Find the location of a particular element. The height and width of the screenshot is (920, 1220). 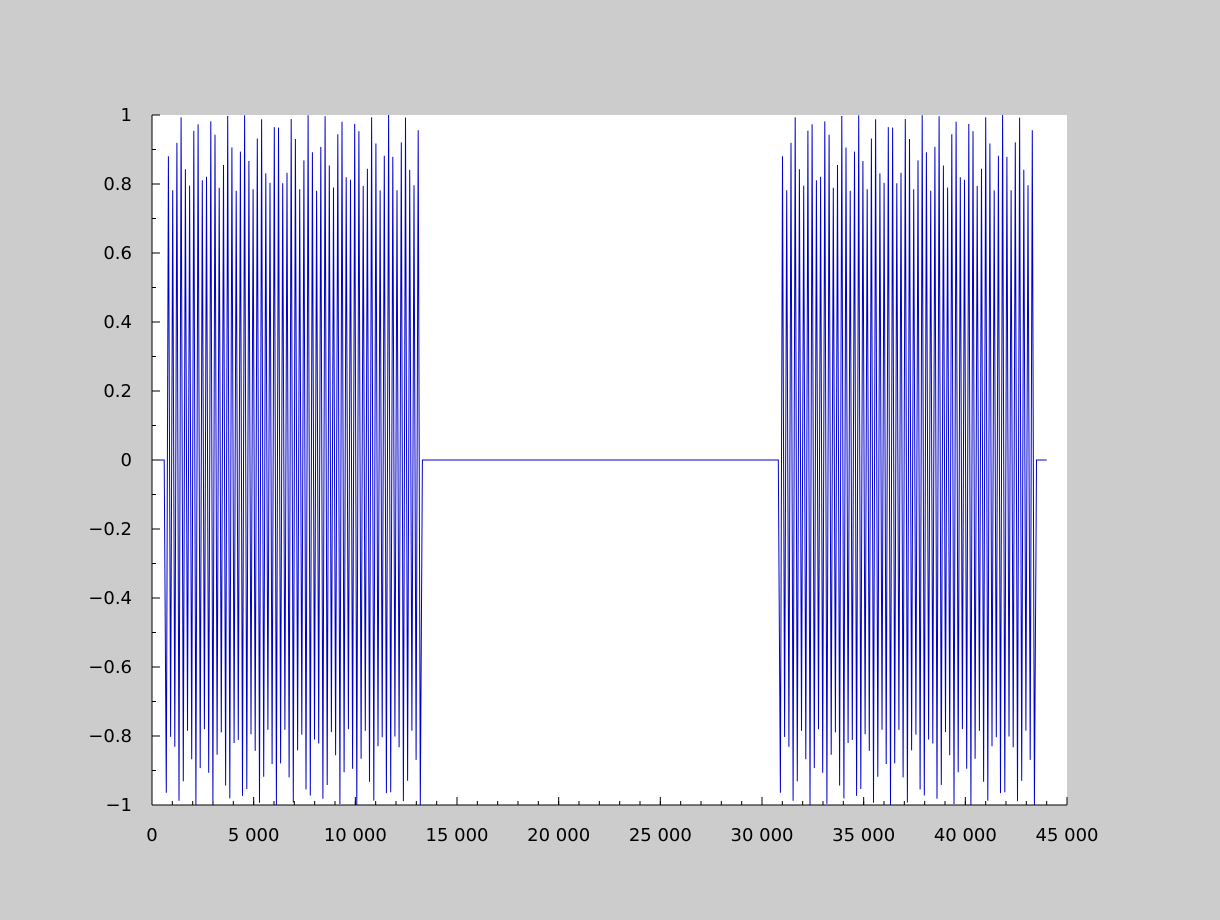

y-tick-label: 0.8 is located at coordinates (117, 184).